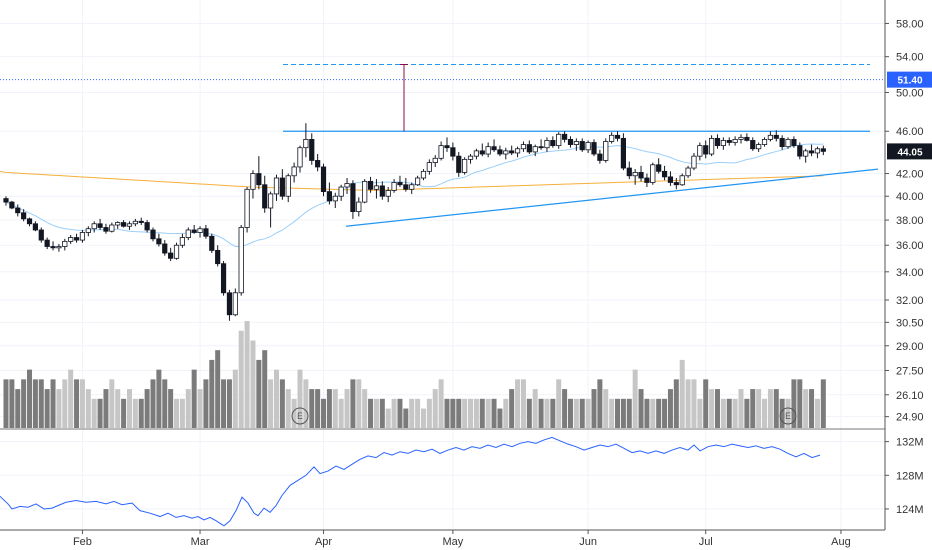  I want to click on price-tick-label: 36.00, so click(910, 246).